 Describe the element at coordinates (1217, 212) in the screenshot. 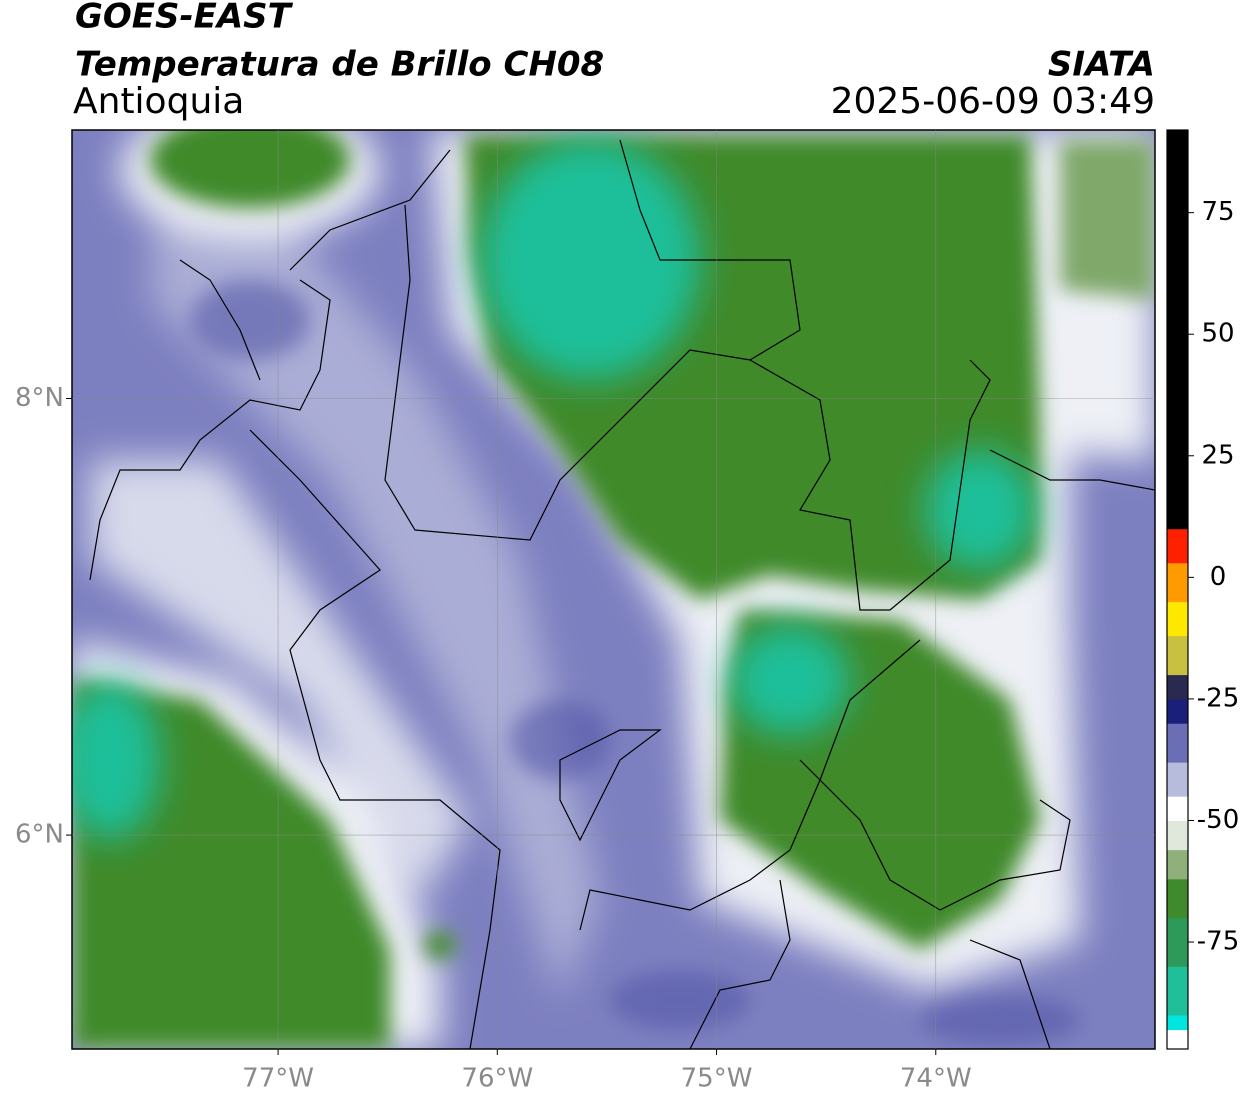

I see `colorbar-tick-label: 75` at that location.